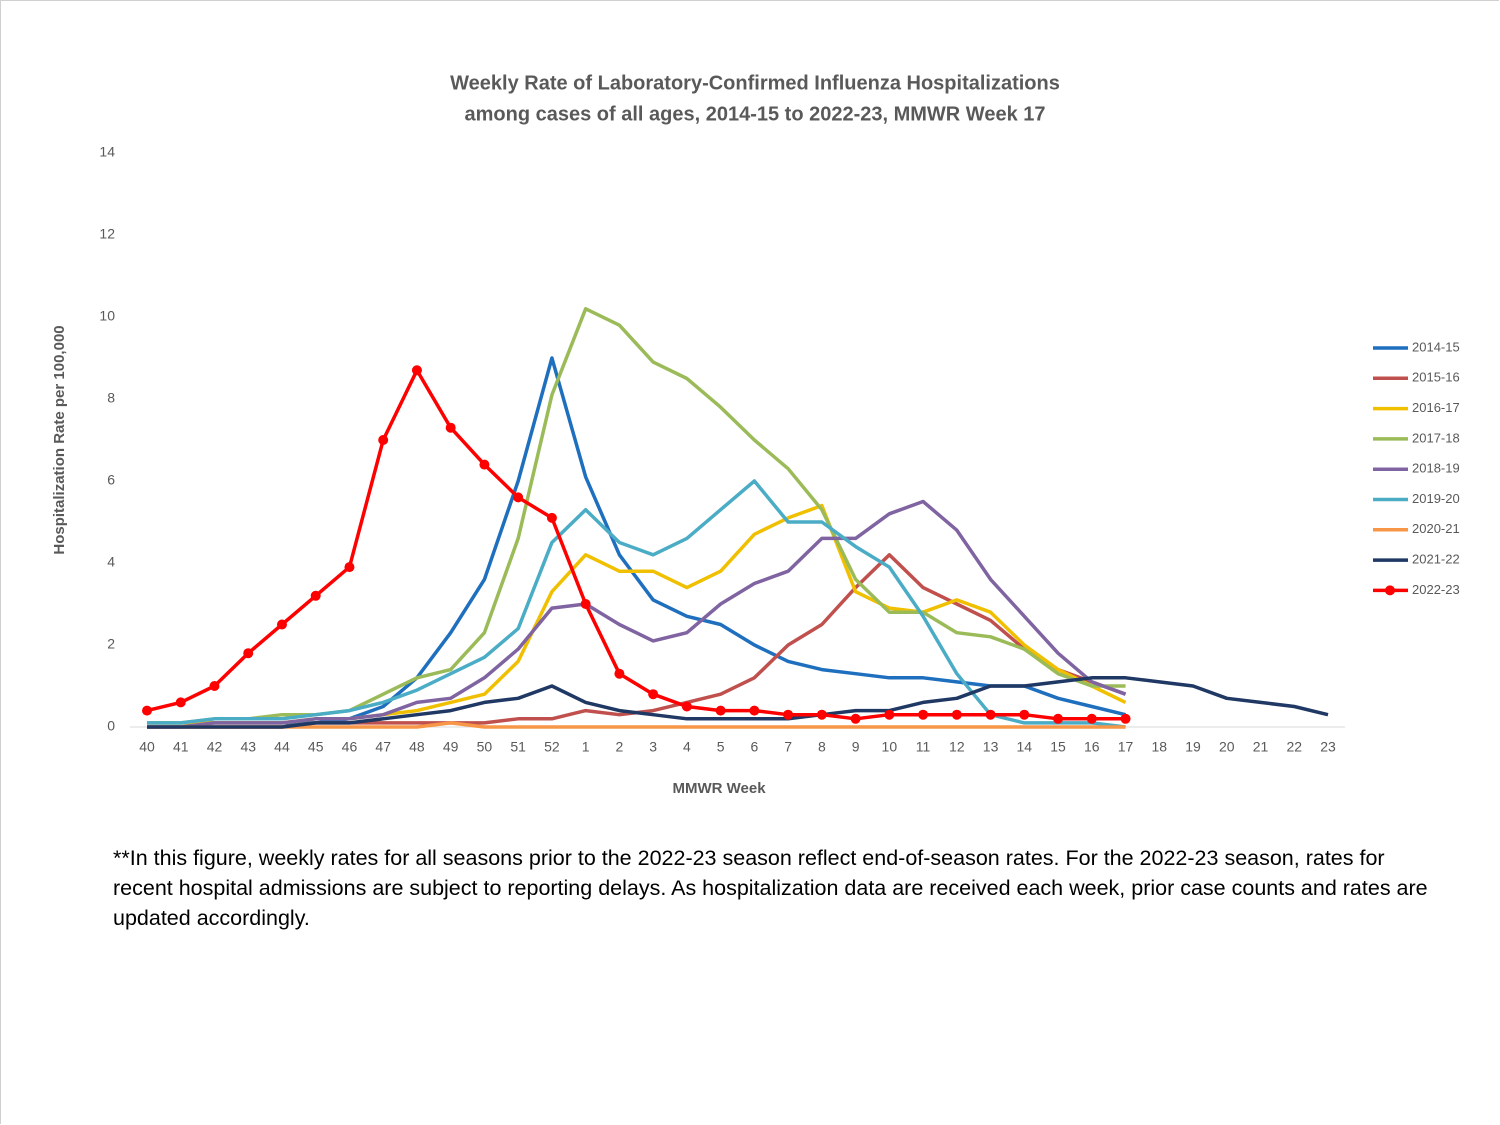  What do you see at coordinates (1436, 498) in the screenshot?
I see `legend-label: 2019-20` at bounding box center [1436, 498].